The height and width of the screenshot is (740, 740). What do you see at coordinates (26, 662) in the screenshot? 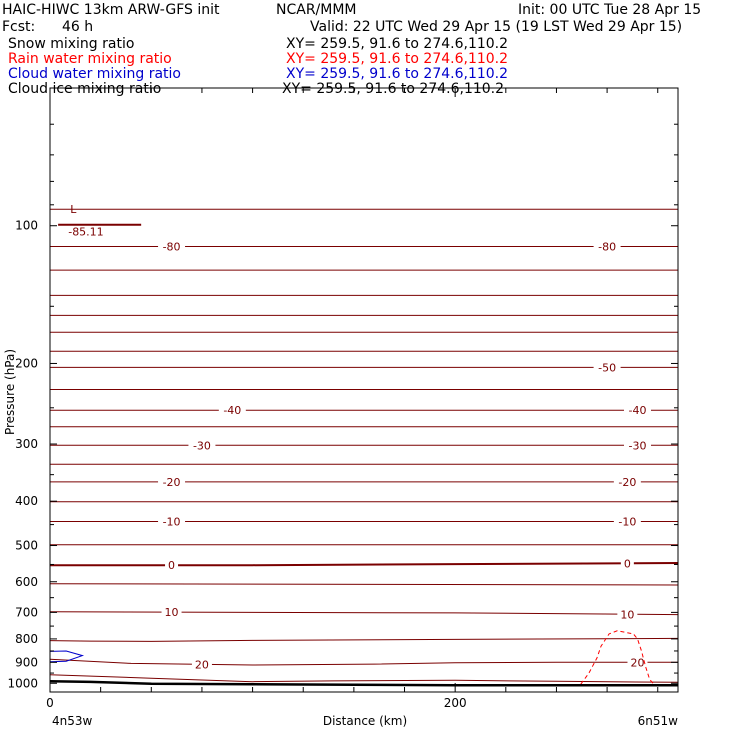
I see `y-tick-label: 900` at bounding box center [26, 662].